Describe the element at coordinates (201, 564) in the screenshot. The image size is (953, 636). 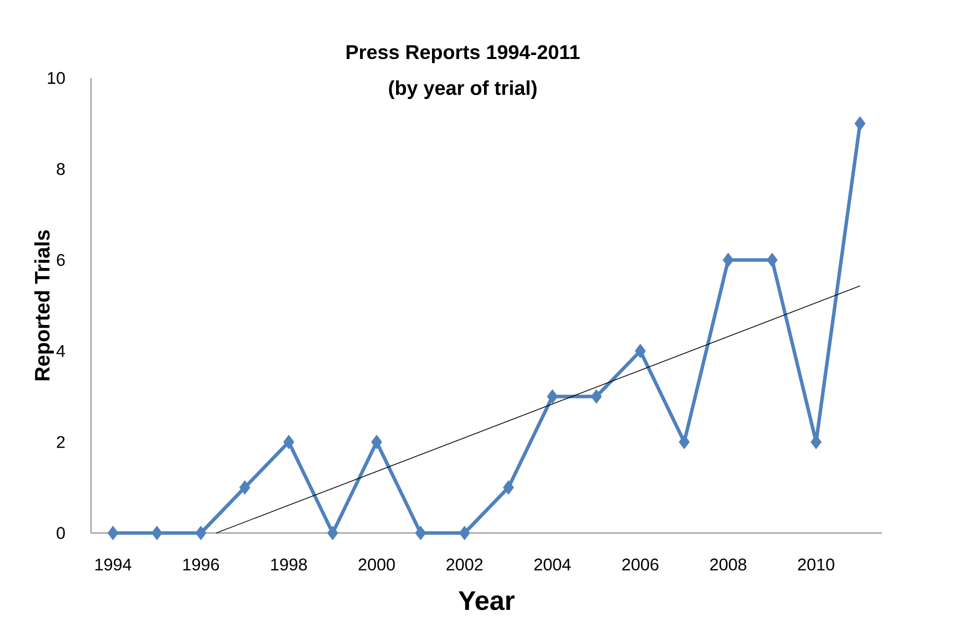
I see `x-tick-label: 1996` at that location.